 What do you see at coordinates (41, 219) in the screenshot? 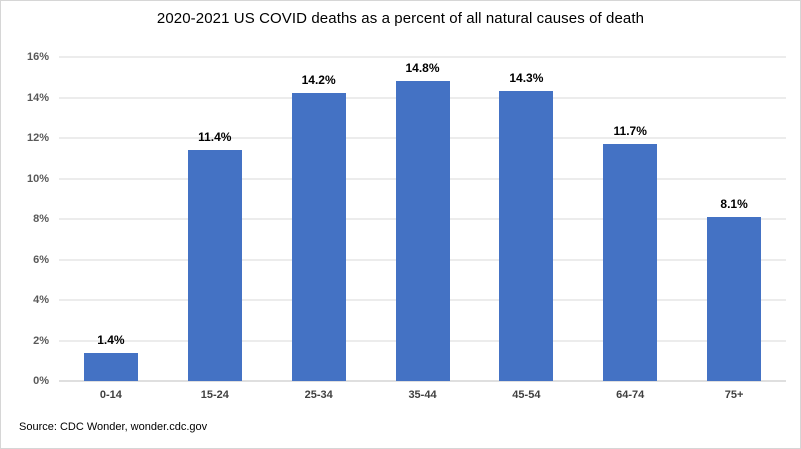
I see `y-tick-label: 8%` at bounding box center [41, 219].